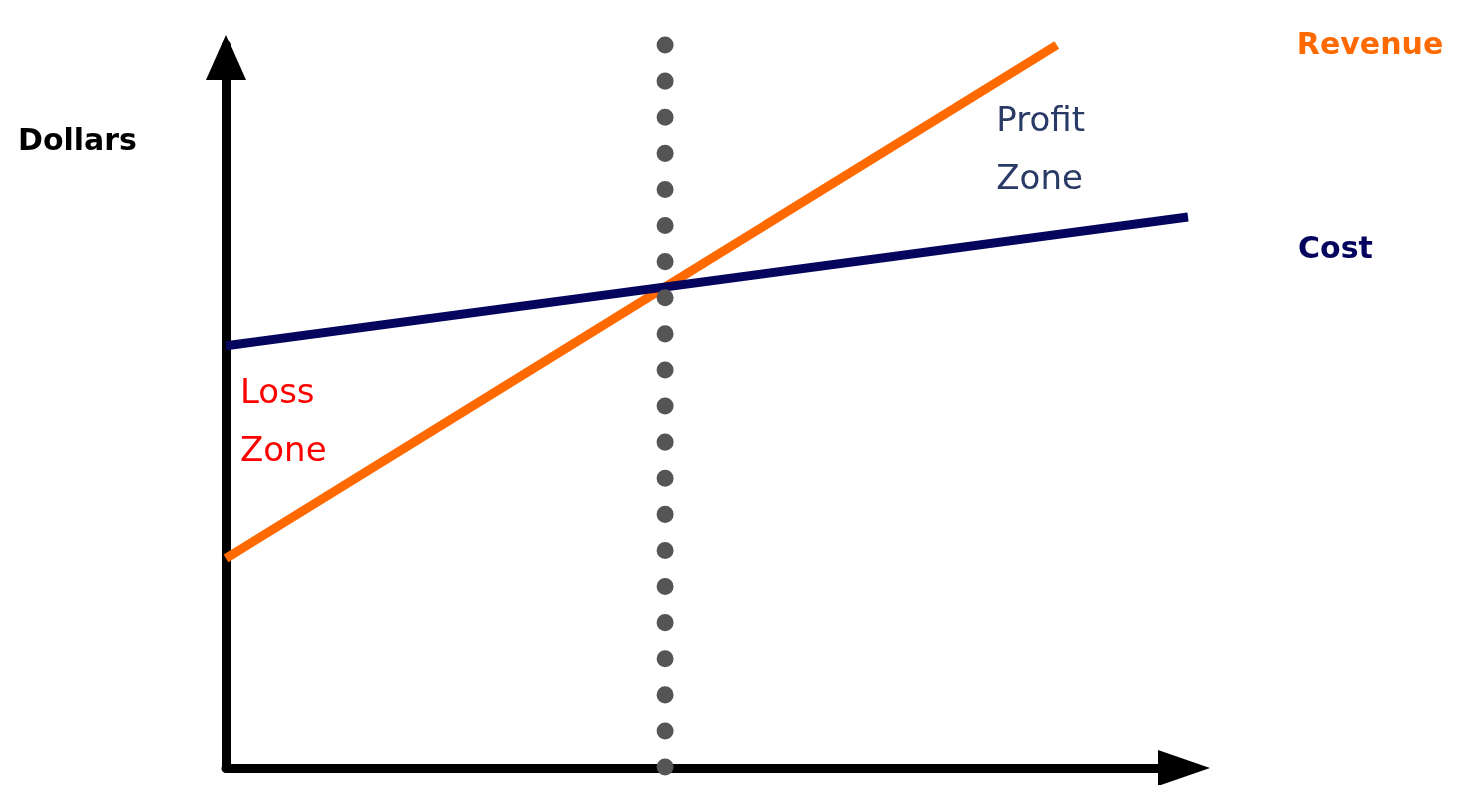  Describe the element at coordinates (283, 420) in the screenshot. I see `annotation: Loss Zone` at that location.